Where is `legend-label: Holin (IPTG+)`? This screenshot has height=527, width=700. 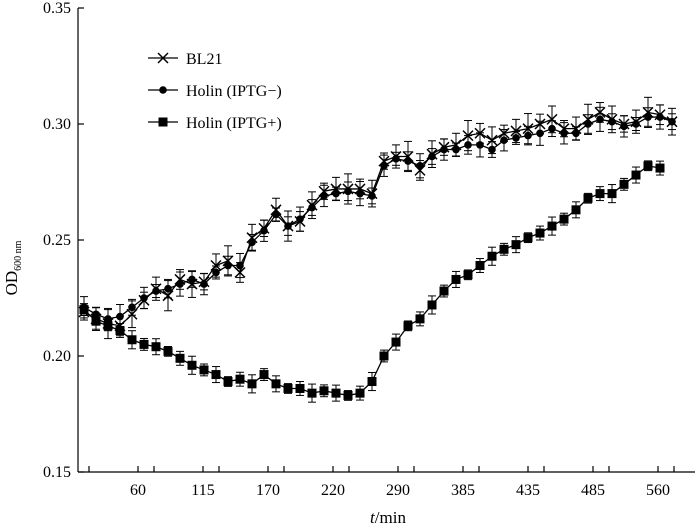 legend-label: Holin (IPTG+) is located at coordinates (234, 123).